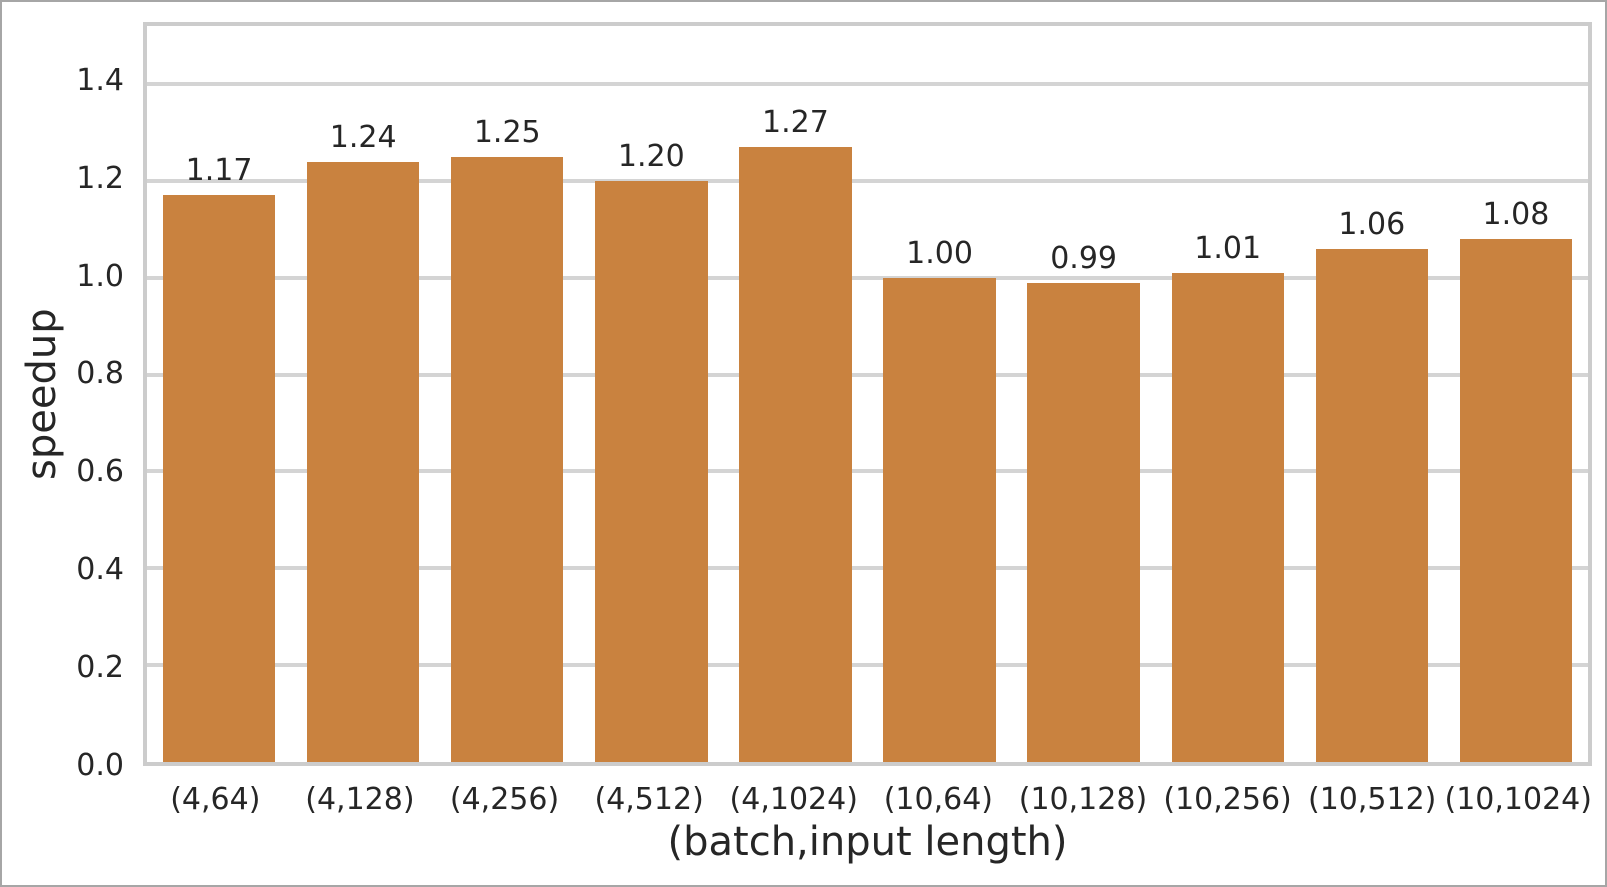 The height and width of the screenshot is (887, 1607). What do you see at coordinates (649, 799) in the screenshot?
I see `x-tick-label: (4,512)` at bounding box center [649, 799].